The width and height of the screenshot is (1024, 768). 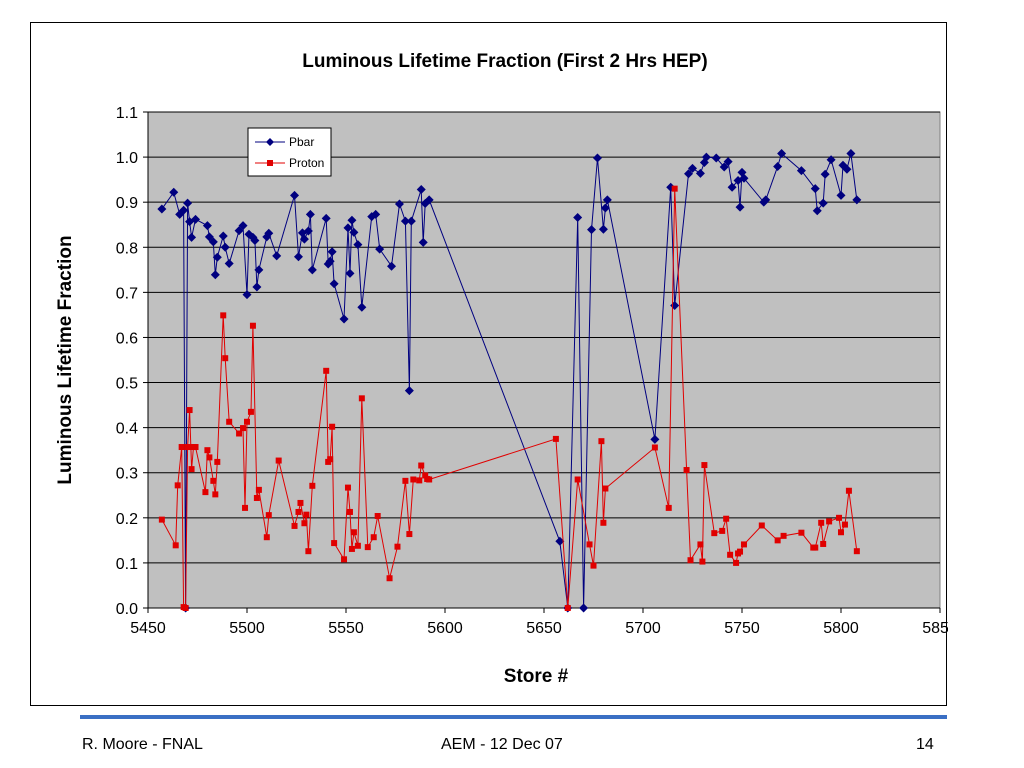 I want to click on x-tick-label: 5700, so click(x=643, y=628).